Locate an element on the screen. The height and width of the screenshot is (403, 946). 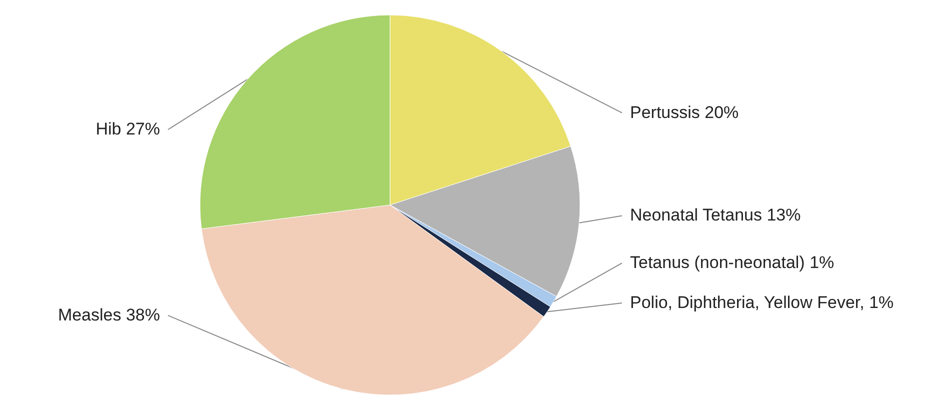
slice-label: Measles 38% is located at coordinates (109, 314).